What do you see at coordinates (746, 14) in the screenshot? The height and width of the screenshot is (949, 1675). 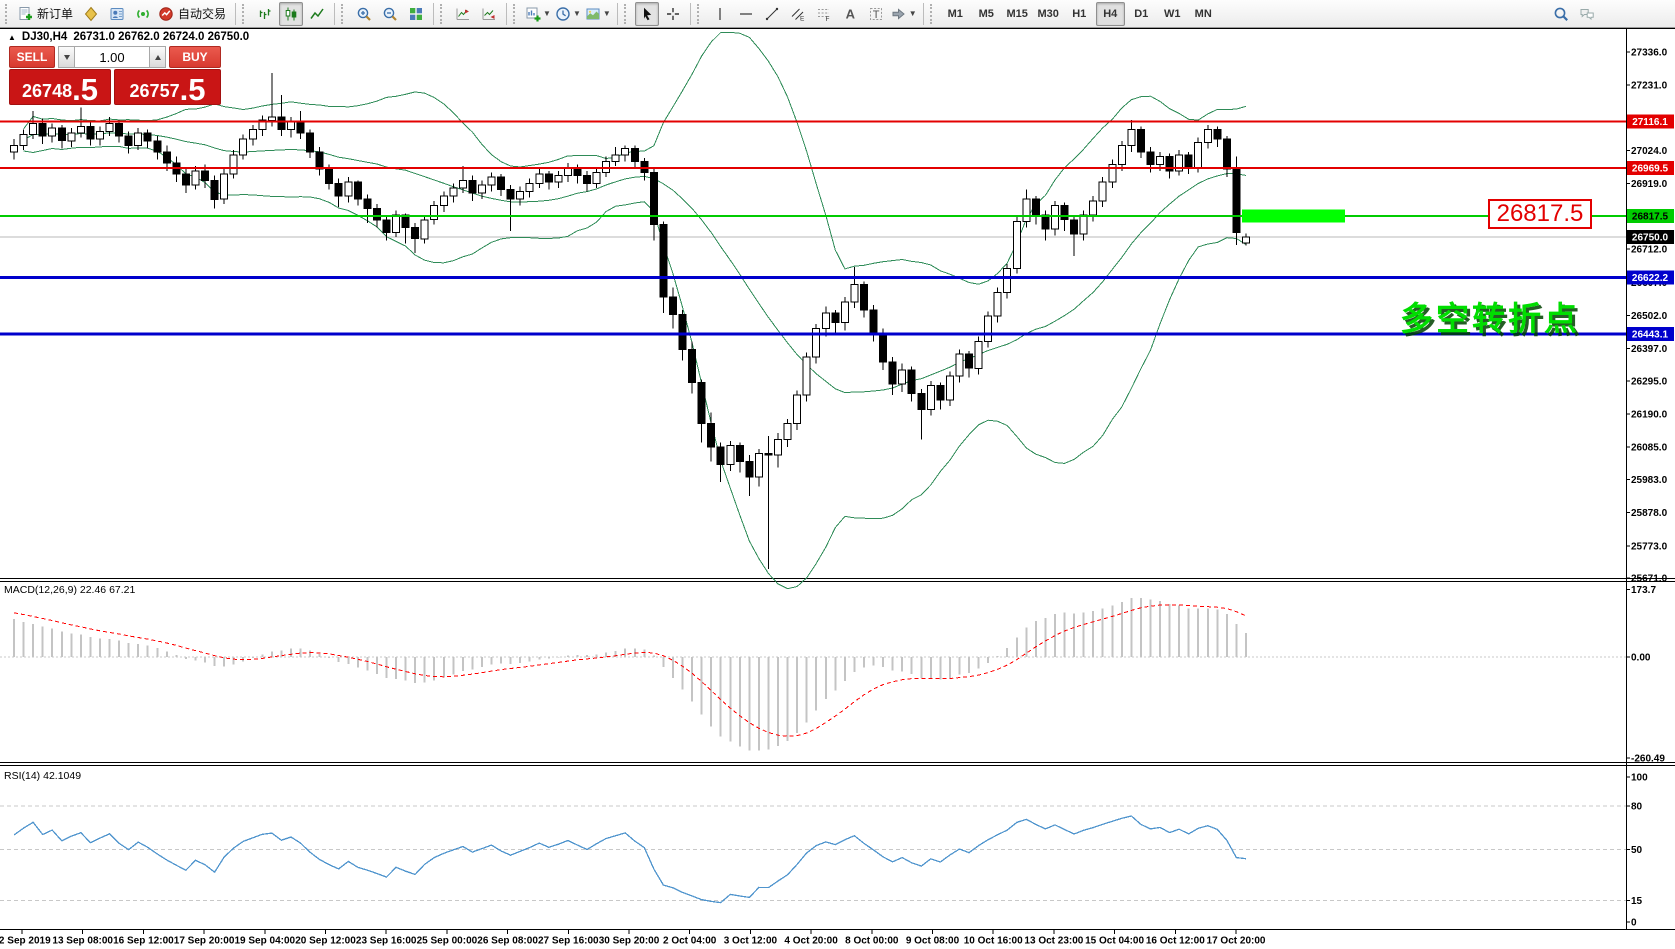 I see `hline-button` at bounding box center [746, 14].